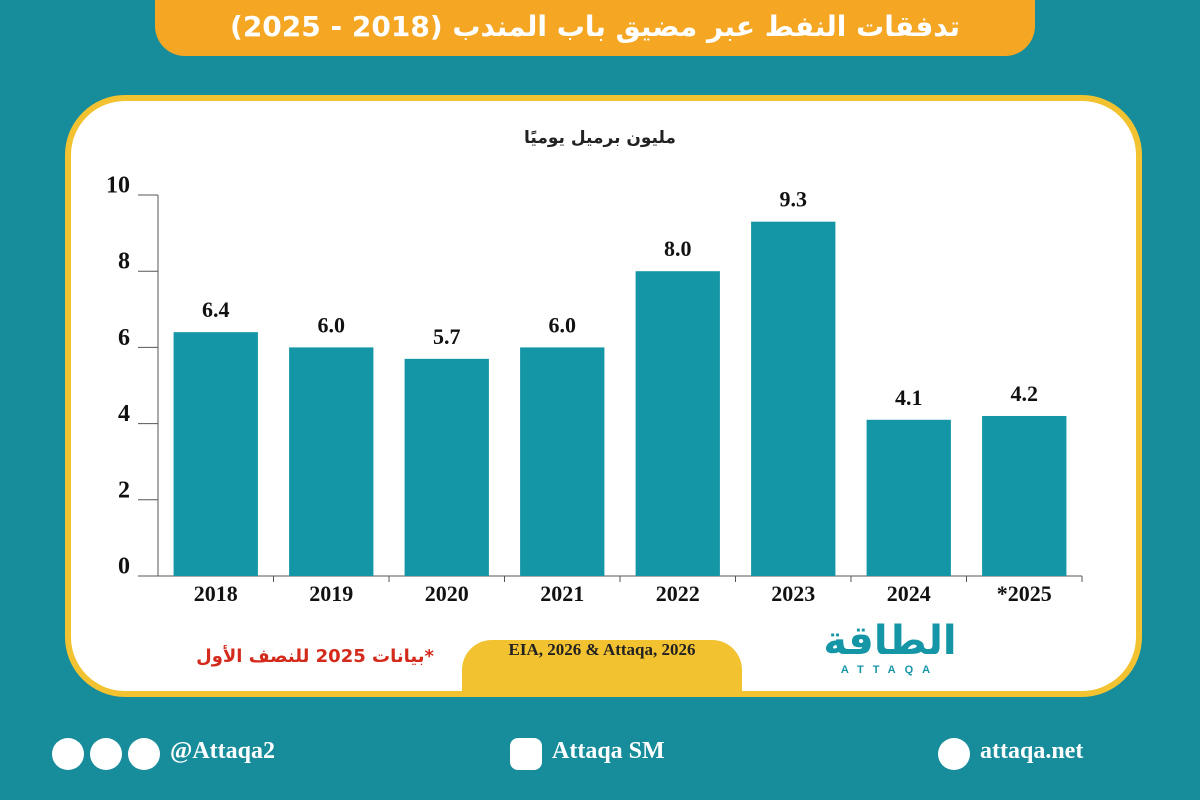 The width and height of the screenshot is (1200, 800). I want to click on y-tick-label: 8, so click(124, 262).